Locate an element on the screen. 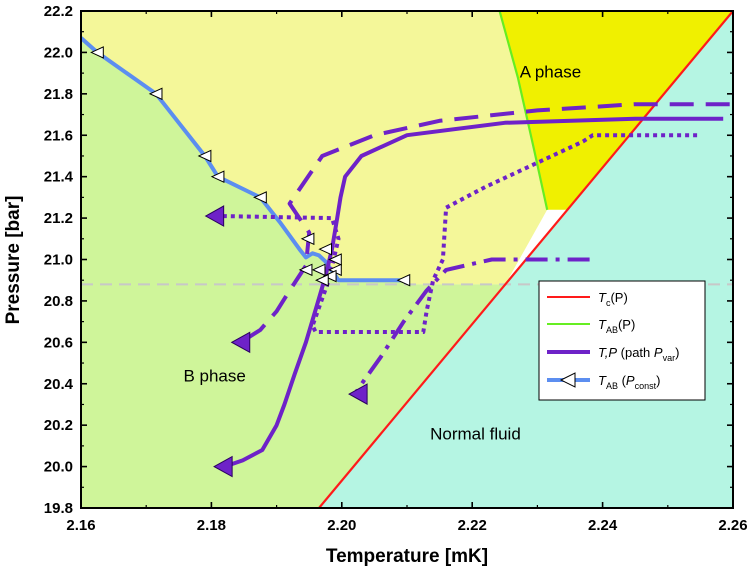 Image resolution: width=748 pixels, height=574 pixels. region-label-a-phase: A phase is located at coordinates (550, 71).